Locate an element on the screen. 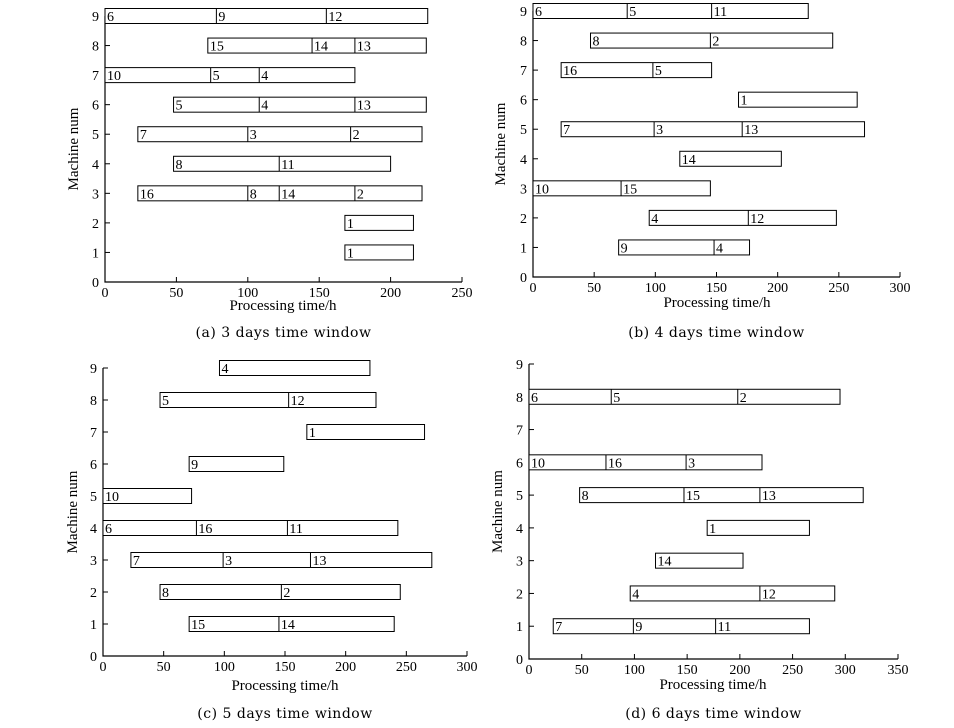  job-label: 7 is located at coordinates (558, 627).